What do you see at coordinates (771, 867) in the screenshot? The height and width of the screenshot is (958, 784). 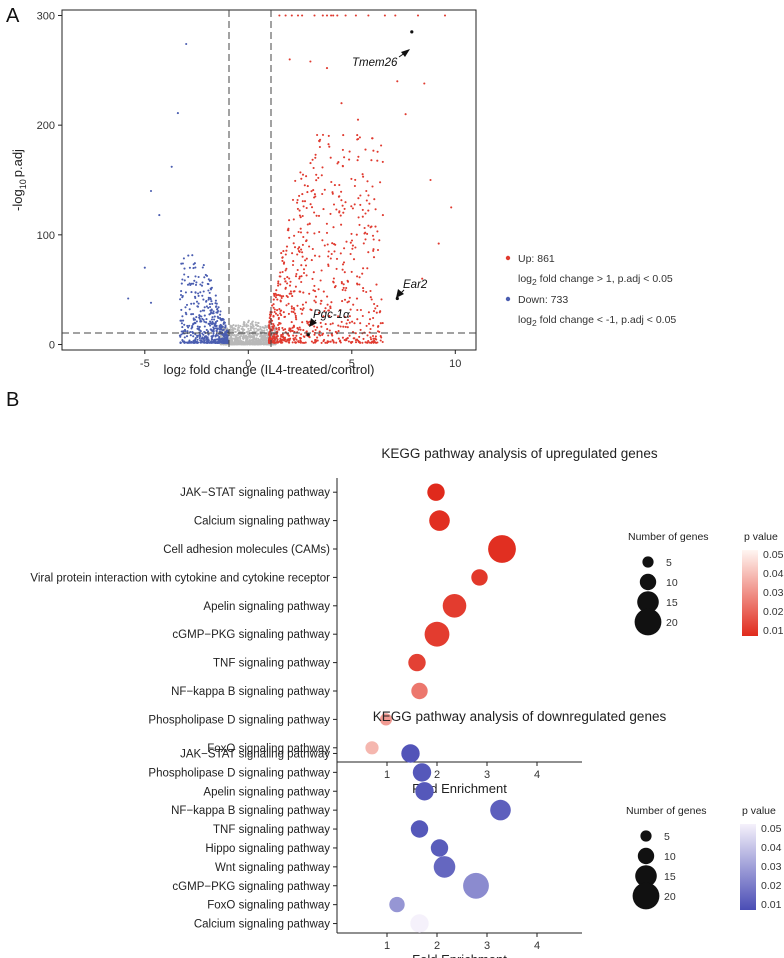 I see `colorbar-tick-label: 0.03` at bounding box center [771, 867].